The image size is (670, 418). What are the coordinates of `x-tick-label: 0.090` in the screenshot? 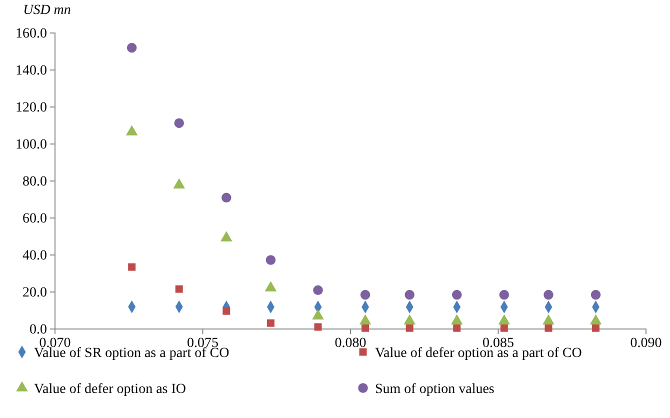 It's located at (646, 343).